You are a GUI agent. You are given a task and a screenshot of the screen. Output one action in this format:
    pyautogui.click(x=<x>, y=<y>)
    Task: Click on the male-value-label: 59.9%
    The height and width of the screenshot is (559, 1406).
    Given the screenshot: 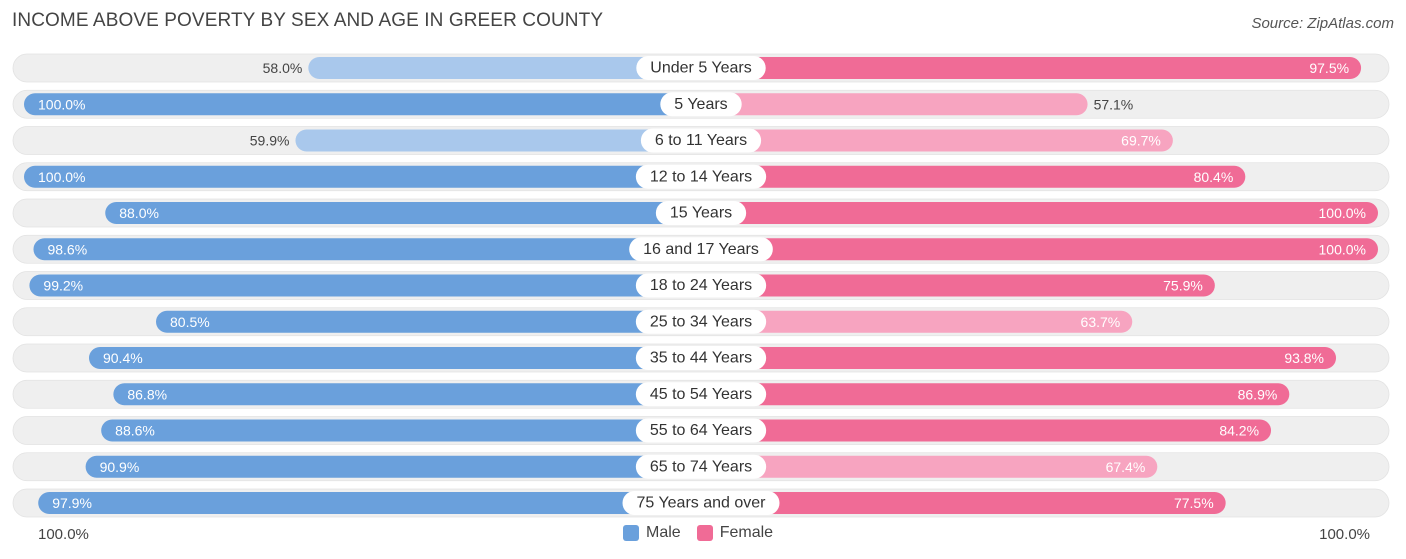 What is the action you would take?
    pyautogui.click(x=270, y=141)
    